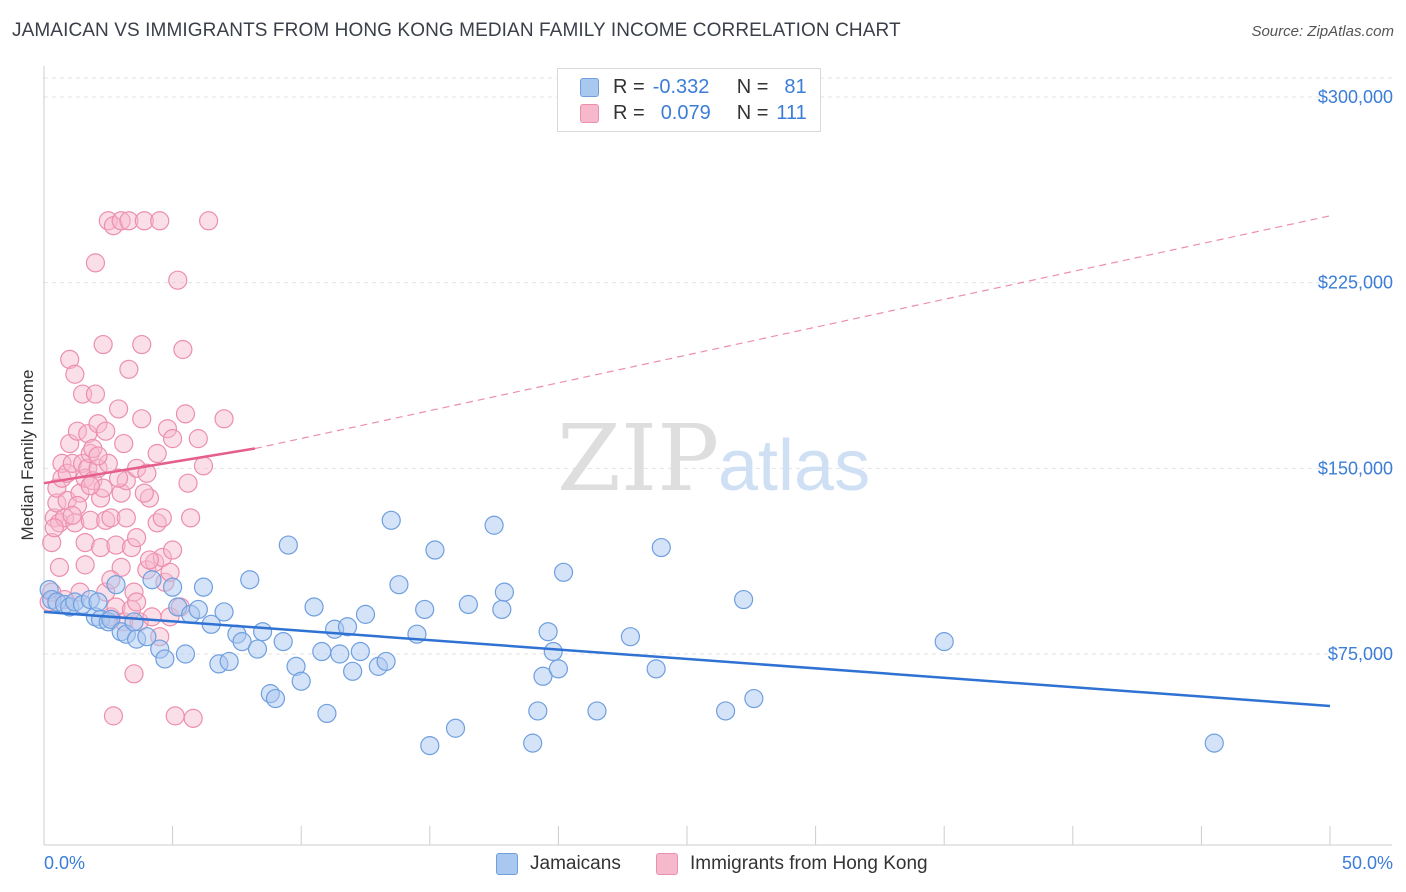 The image size is (1406, 892). What do you see at coordinates (795, 86) in the screenshot?
I see `legend-n-value-jamaicans: 81` at bounding box center [795, 86].